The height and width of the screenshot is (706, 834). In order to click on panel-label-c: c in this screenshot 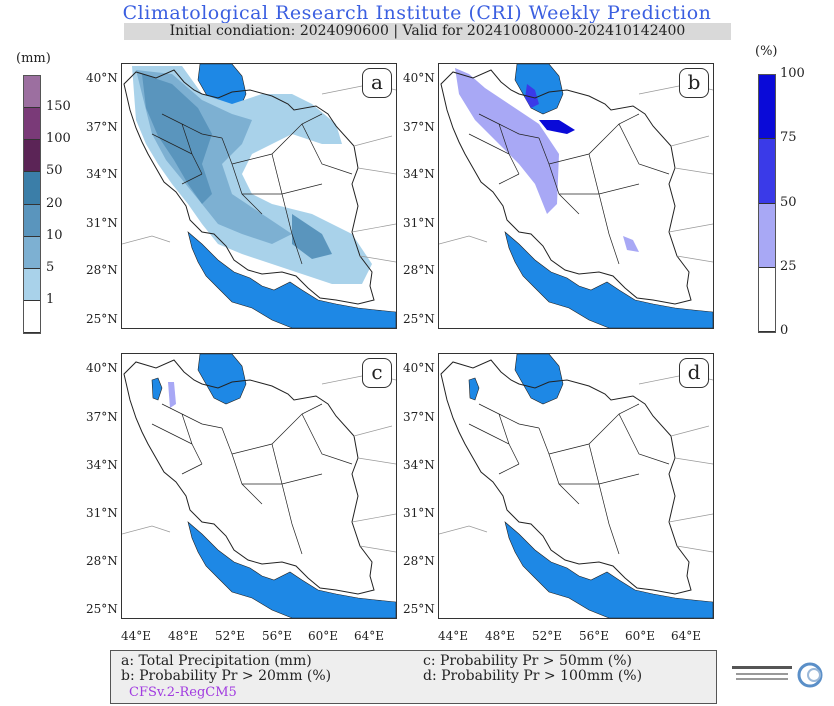, I will do `click(377, 373)`.